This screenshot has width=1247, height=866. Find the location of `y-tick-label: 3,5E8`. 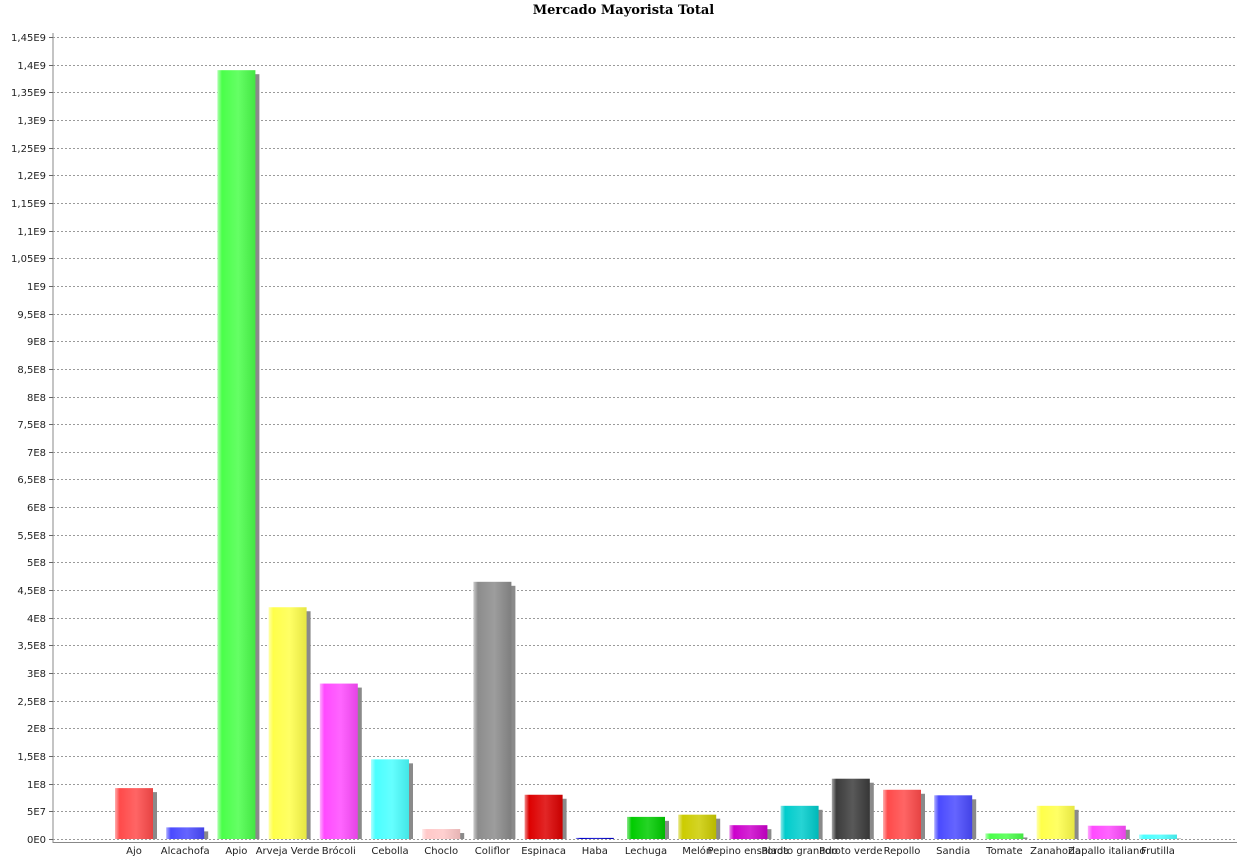

y-tick-label: 3,5E8 is located at coordinates (31, 646).